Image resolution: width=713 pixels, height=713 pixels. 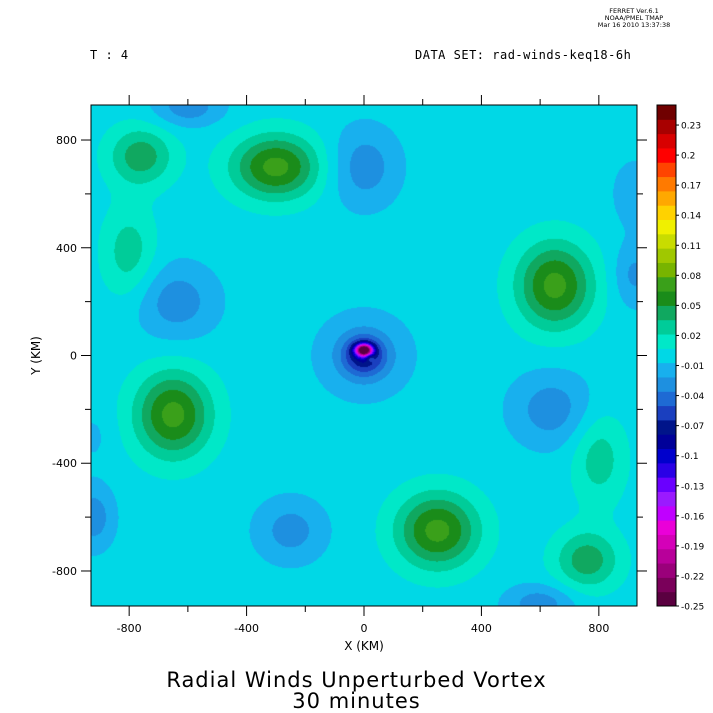 What do you see at coordinates (692, 608) in the screenshot?
I see `colorbar-label: -0.25` at bounding box center [692, 608].